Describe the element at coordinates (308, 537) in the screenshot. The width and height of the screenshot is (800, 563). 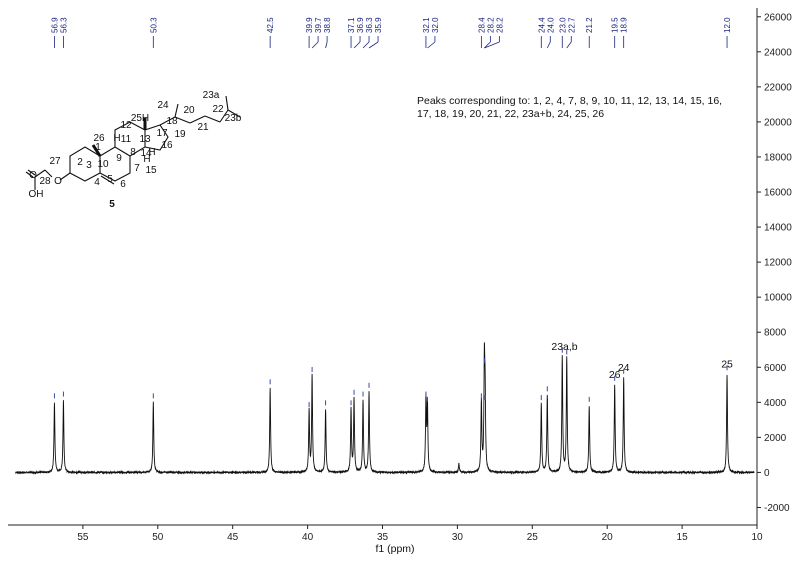
I see `x-tick-label: 40` at that location.